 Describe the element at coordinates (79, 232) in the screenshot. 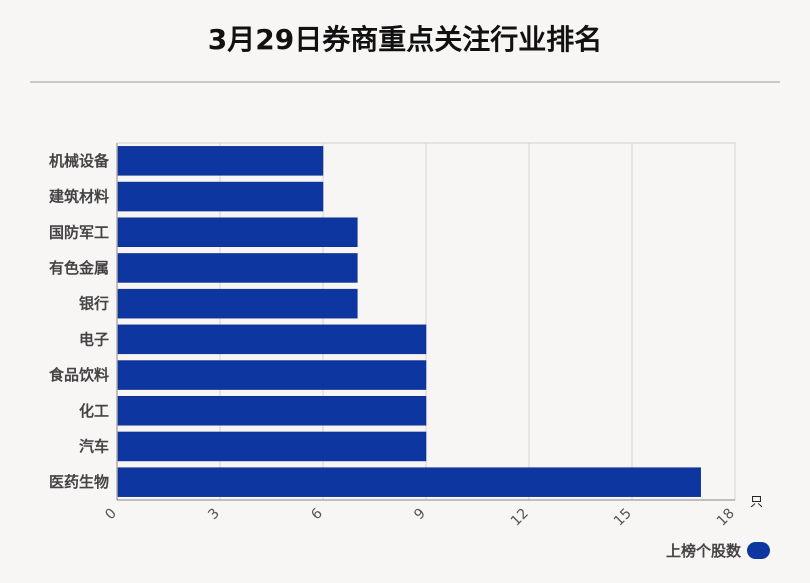

I see `category-label: 国防军工` at that location.